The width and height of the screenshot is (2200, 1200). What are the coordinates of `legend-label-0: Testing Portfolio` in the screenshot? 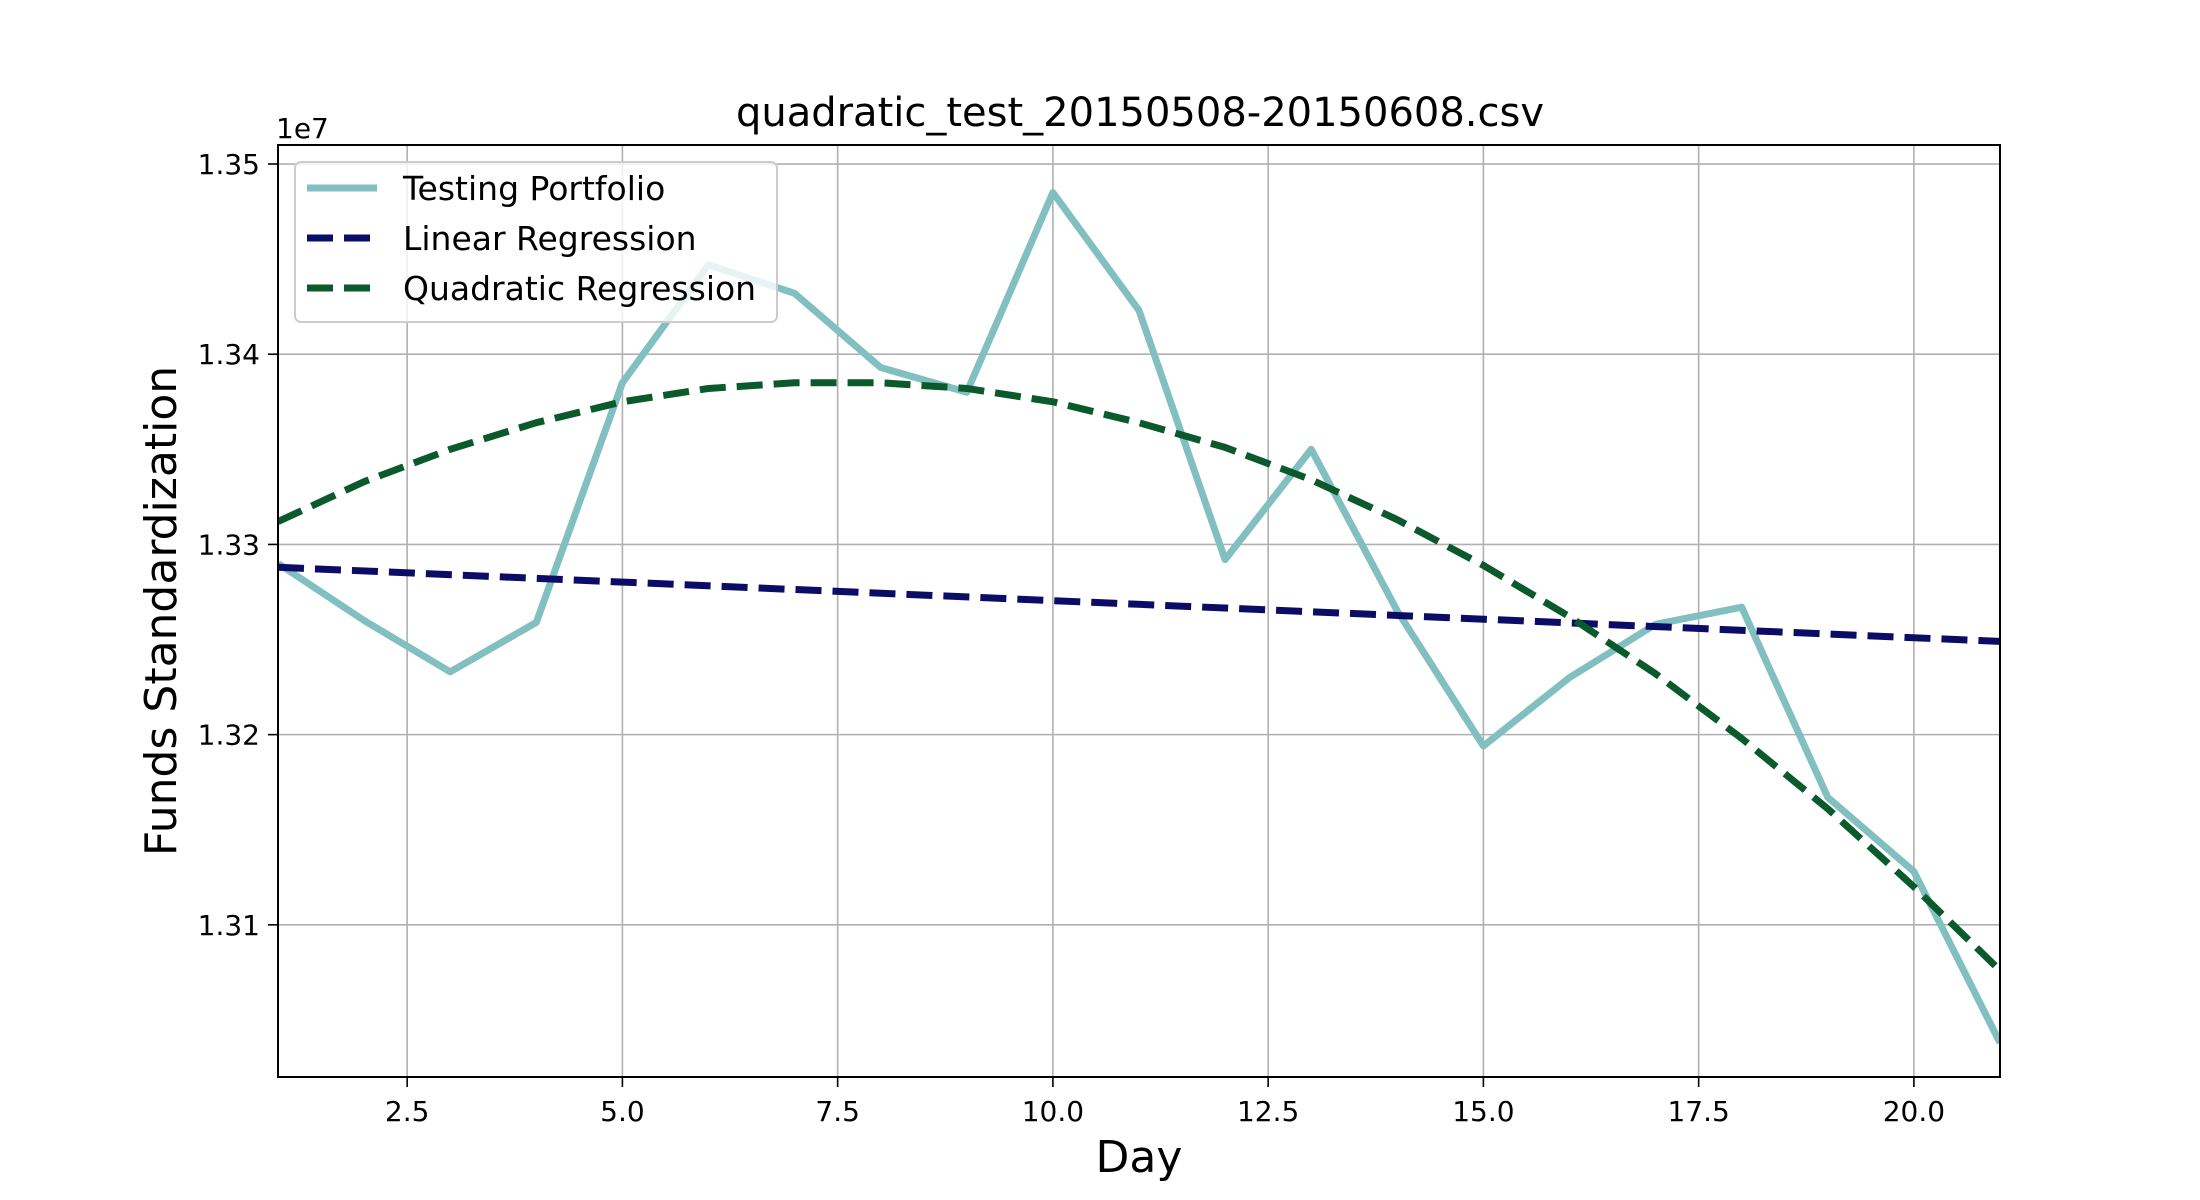 It's located at (533, 188).